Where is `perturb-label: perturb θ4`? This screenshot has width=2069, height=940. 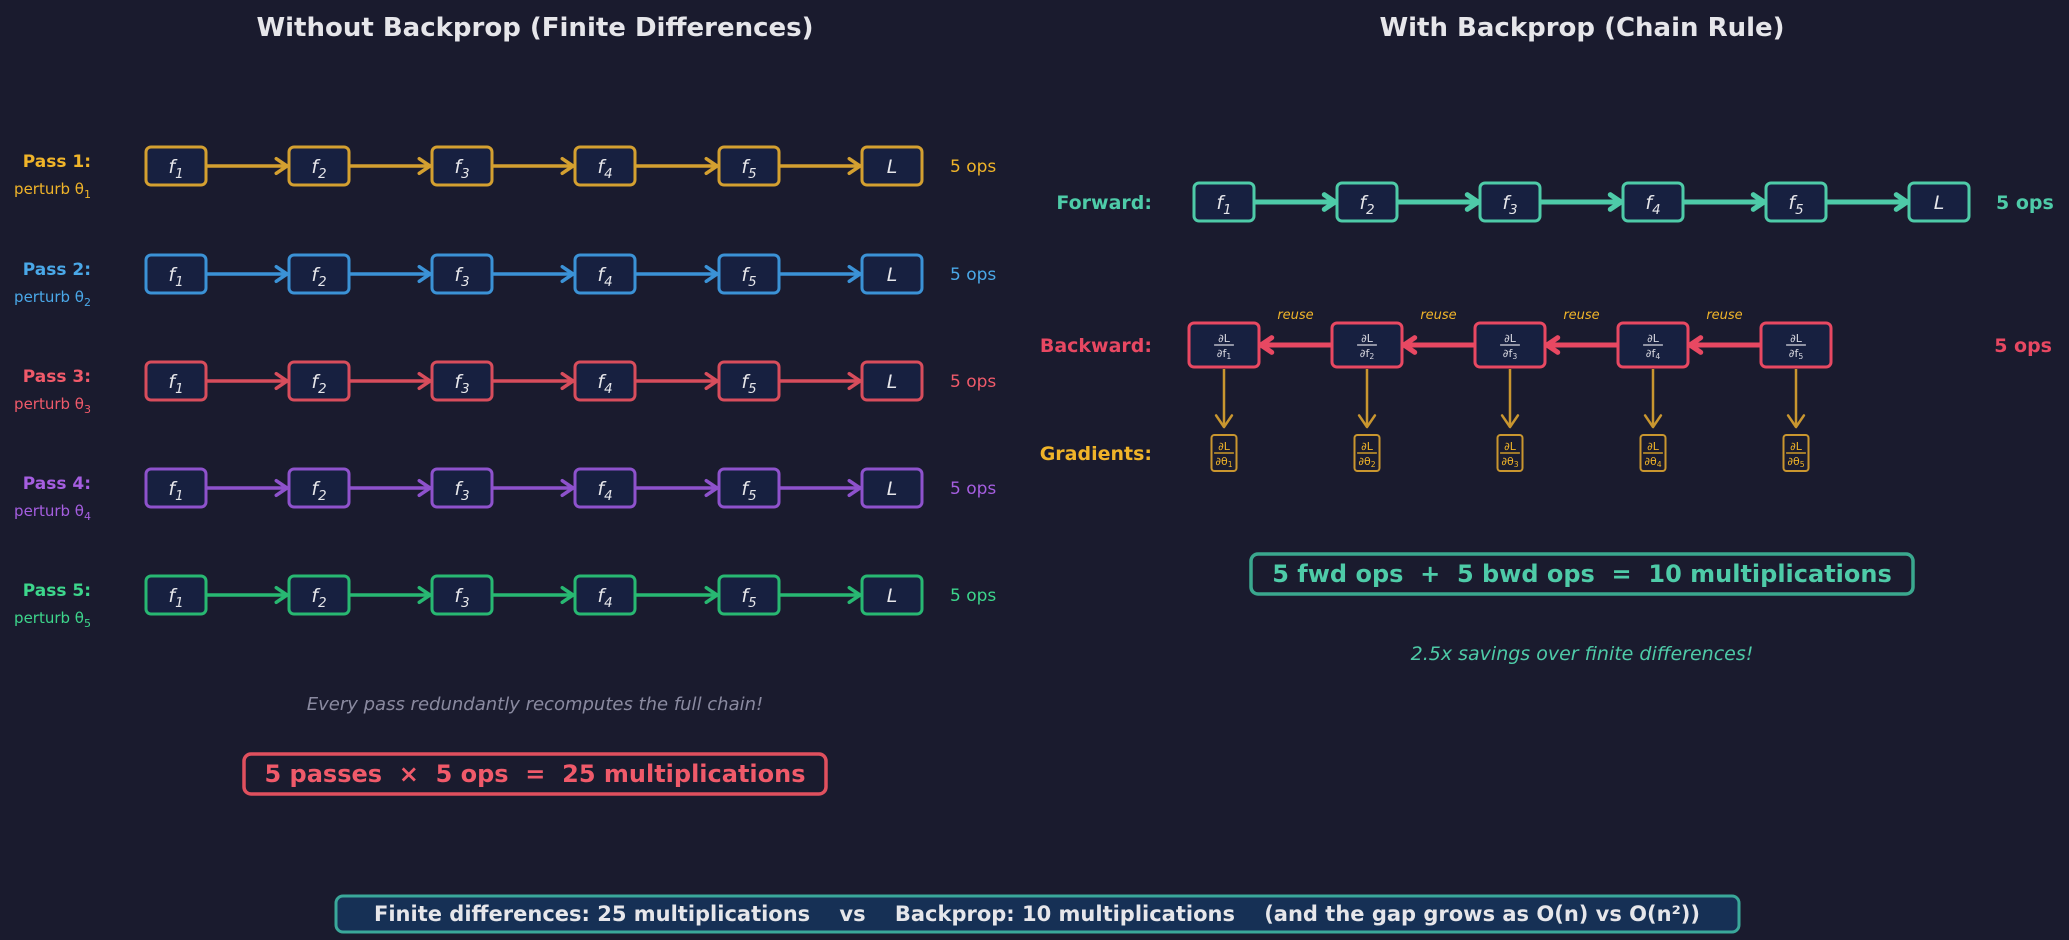
perturb-label: perturb θ4 is located at coordinates (52, 512).